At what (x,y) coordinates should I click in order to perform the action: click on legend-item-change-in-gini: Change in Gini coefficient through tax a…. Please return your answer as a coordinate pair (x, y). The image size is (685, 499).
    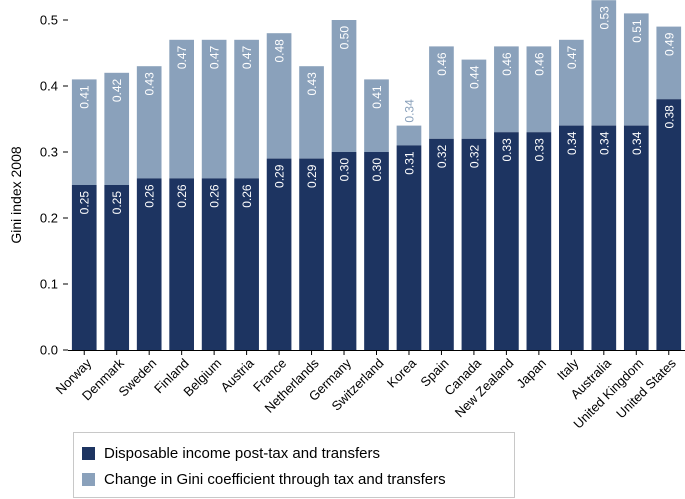
    Looking at the image, I should click on (264, 479).